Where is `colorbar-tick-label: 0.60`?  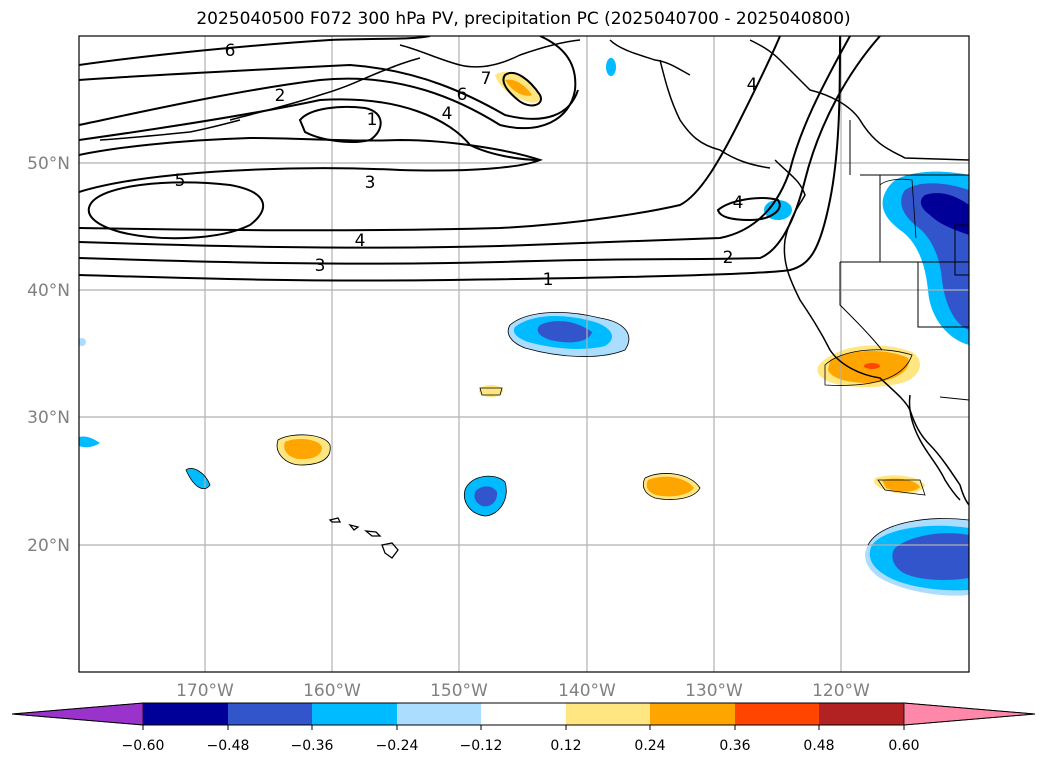
colorbar-tick-label: 0.60 is located at coordinates (903, 746).